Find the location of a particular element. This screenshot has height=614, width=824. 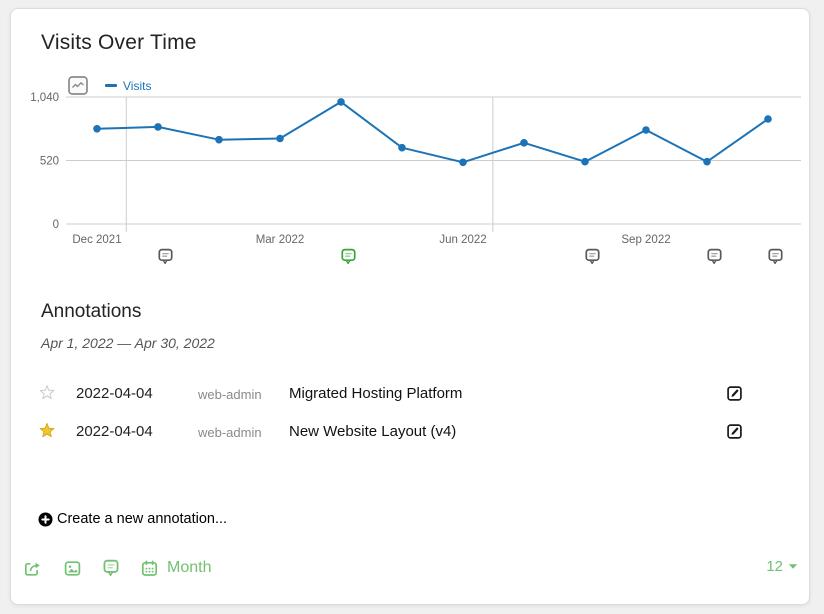

plus-circle-icon is located at coordinates (45, 519).